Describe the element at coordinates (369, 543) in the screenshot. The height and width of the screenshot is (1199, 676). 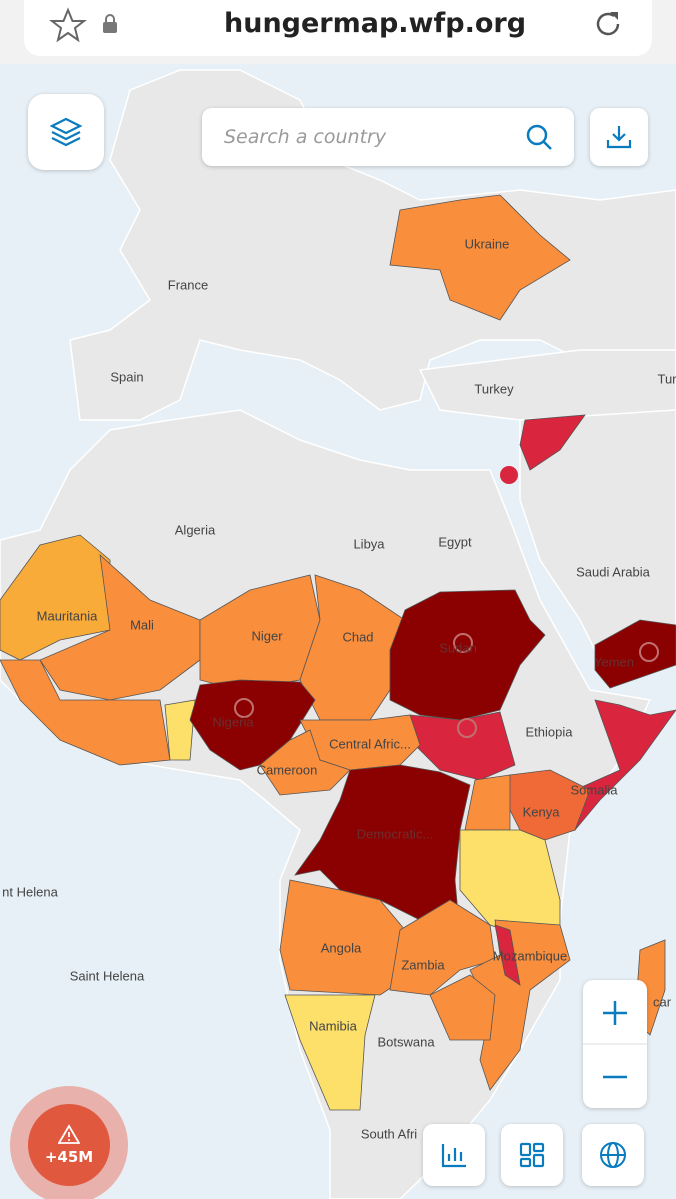
I see `country-label: Libya` at that location.